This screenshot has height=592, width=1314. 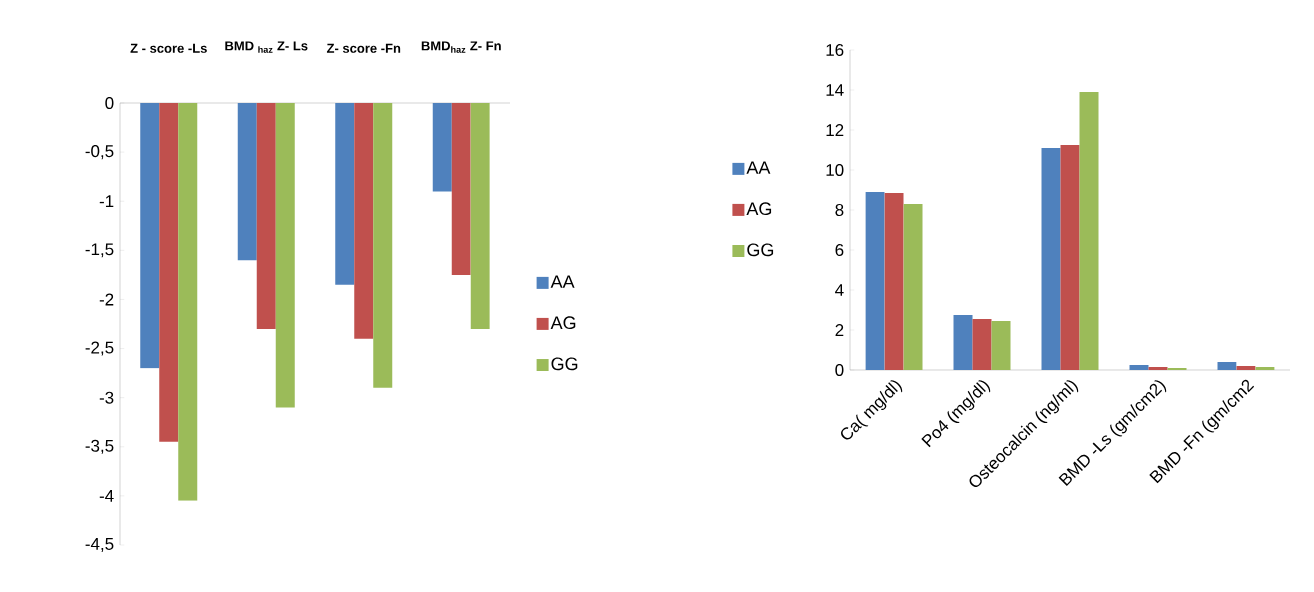 I want to click on y-tick-label: 16, so click(x=835, y=50).